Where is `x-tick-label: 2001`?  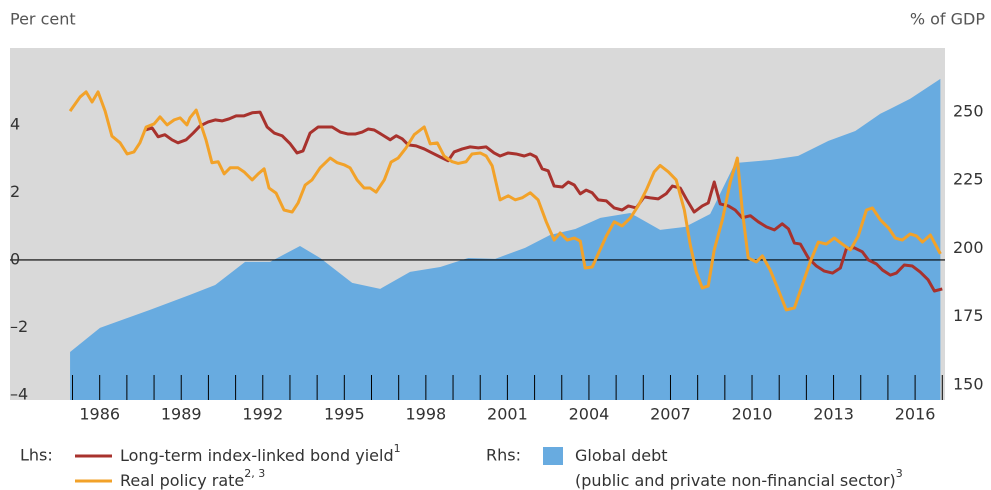
x-tick-label: 2001 is located at coordinates (507, 414).